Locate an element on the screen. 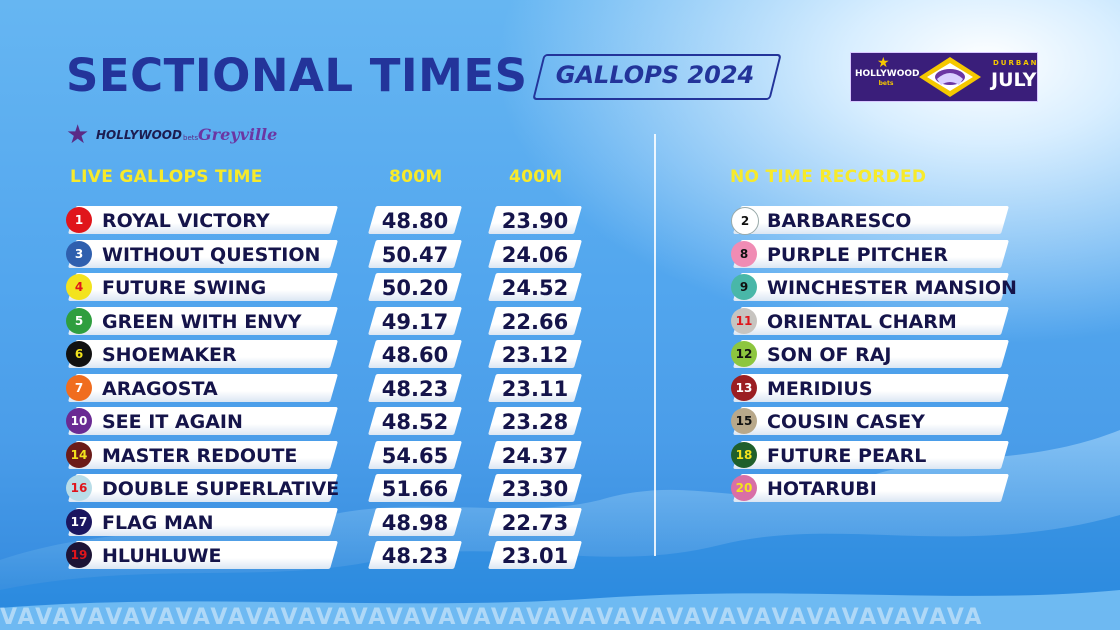 This screenshot has width=1120, height=630. venue-brand-small: bets is located at coordinates (191, 138).